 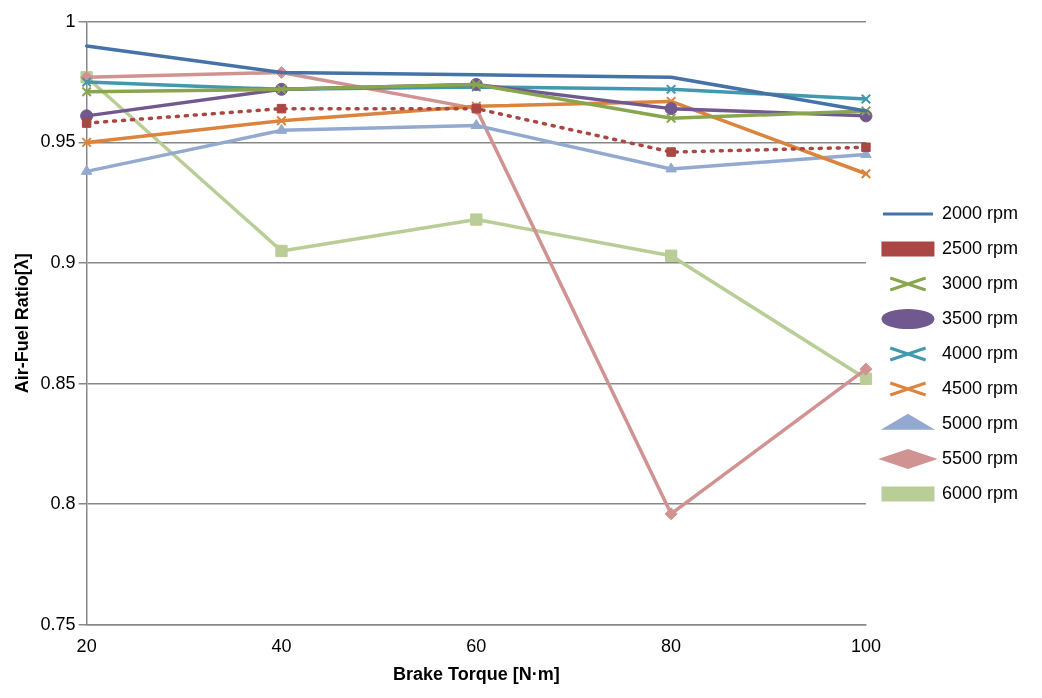 I want to click on y-tick-label: 1, so click(x=70, y=20).